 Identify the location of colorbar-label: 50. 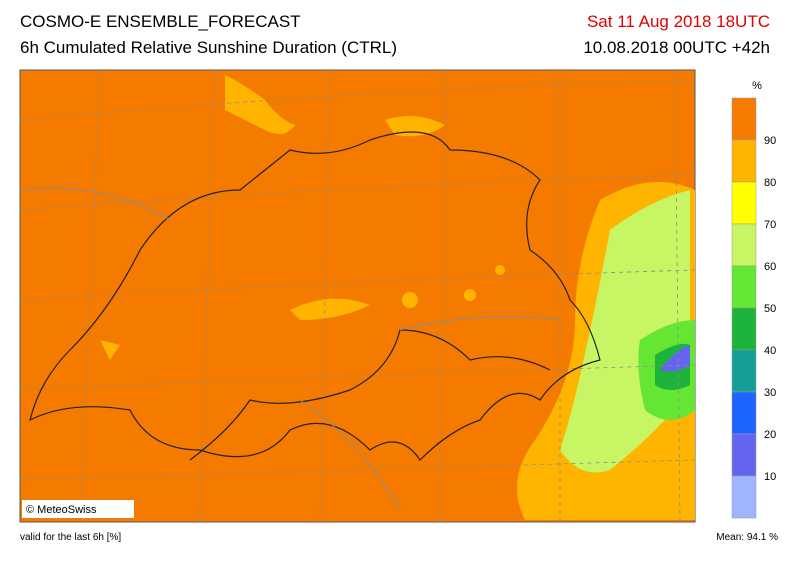
(770, 309).